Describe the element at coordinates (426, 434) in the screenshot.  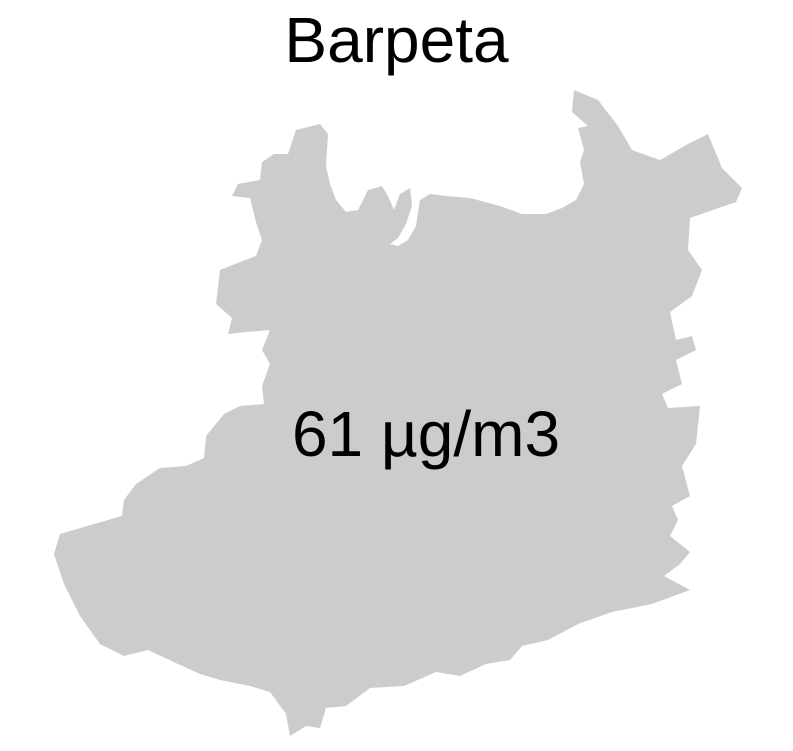
I see `pollution-value-label: 61 µg/m3` at that location.